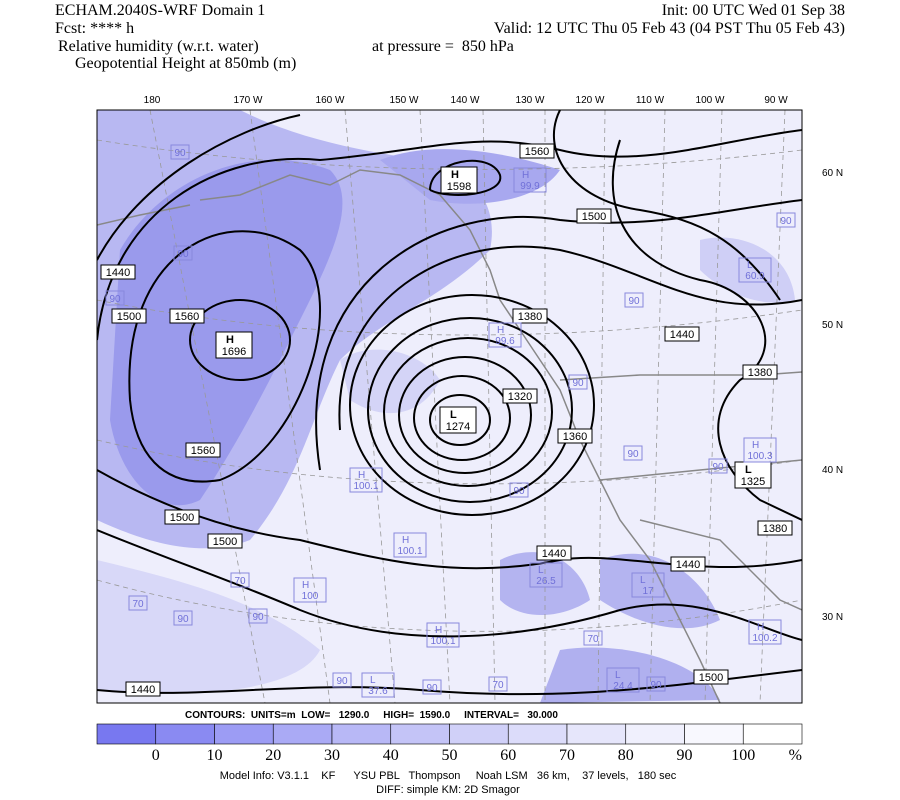  What do you see at coordinates (185, 63) in the screenshot?
I see `header-line: Geopotential Height at 850mb (m)` at bounding box center [185, 63].